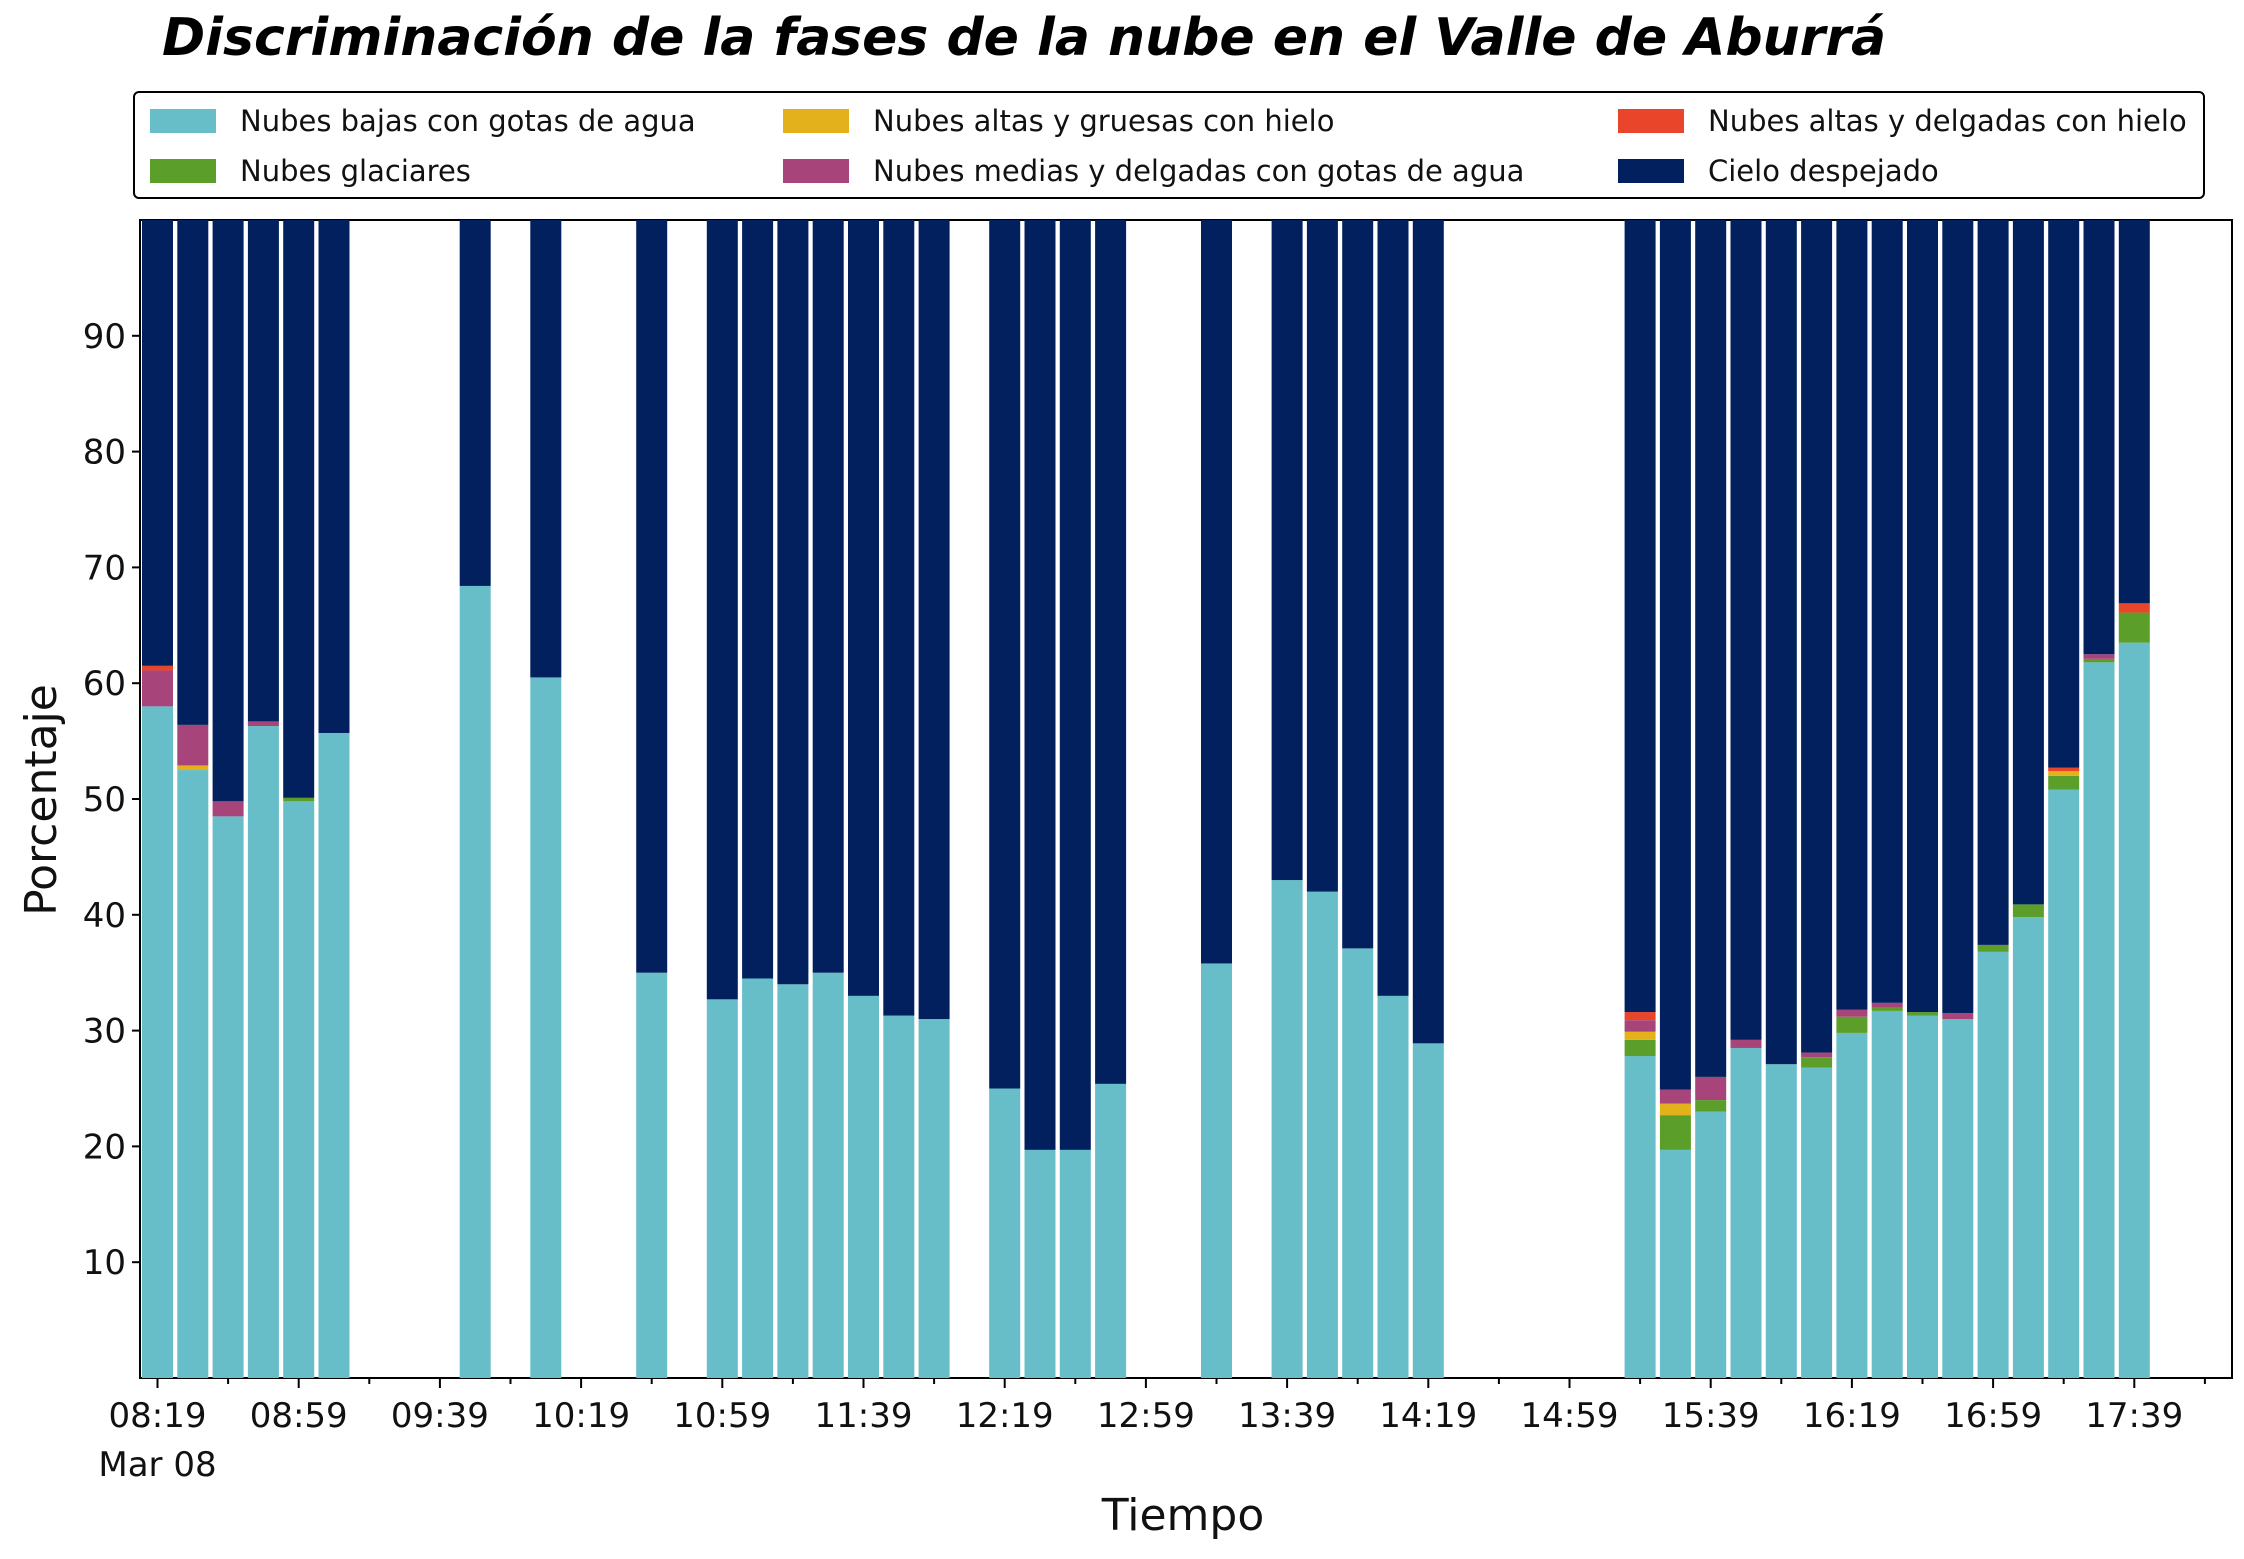  I want to click on y-tick-label: 30, so click(104, 1032).